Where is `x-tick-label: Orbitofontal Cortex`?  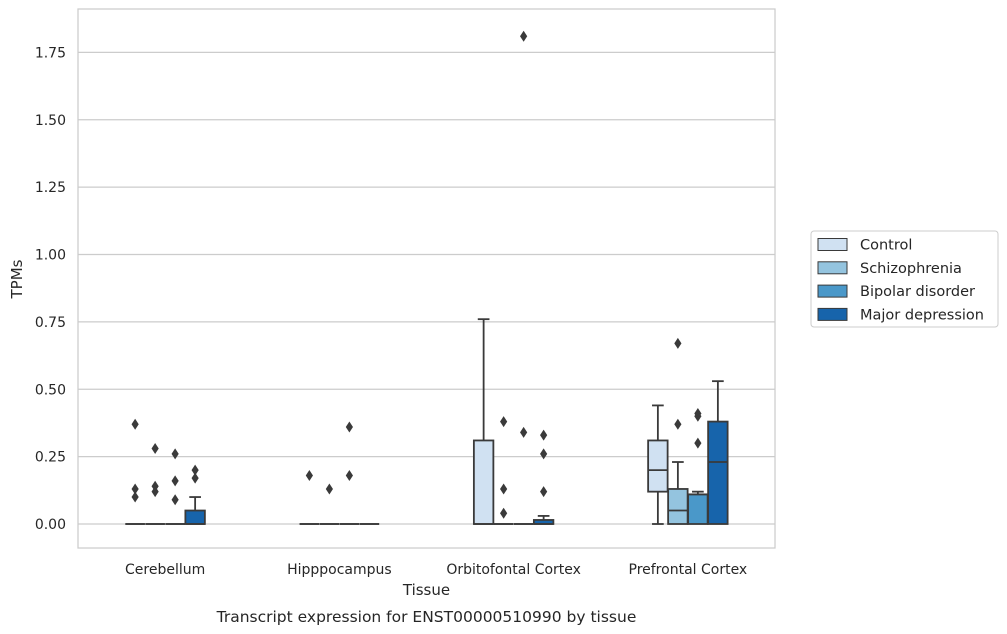
x-tick-label: Orbitofontal Cortex is located at coordinates (513, 570).